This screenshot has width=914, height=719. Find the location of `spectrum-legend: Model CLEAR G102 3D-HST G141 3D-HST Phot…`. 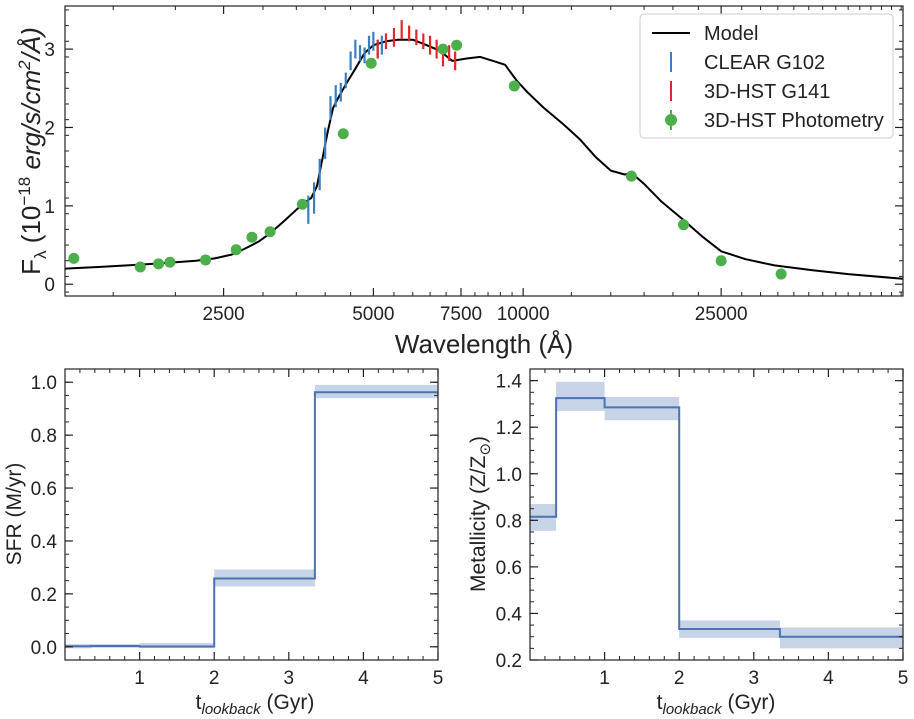

spectrum-legend: Model CLEAR G102 3D-HST G141 3D-HST Phot… is located at coordinates (766, 76).